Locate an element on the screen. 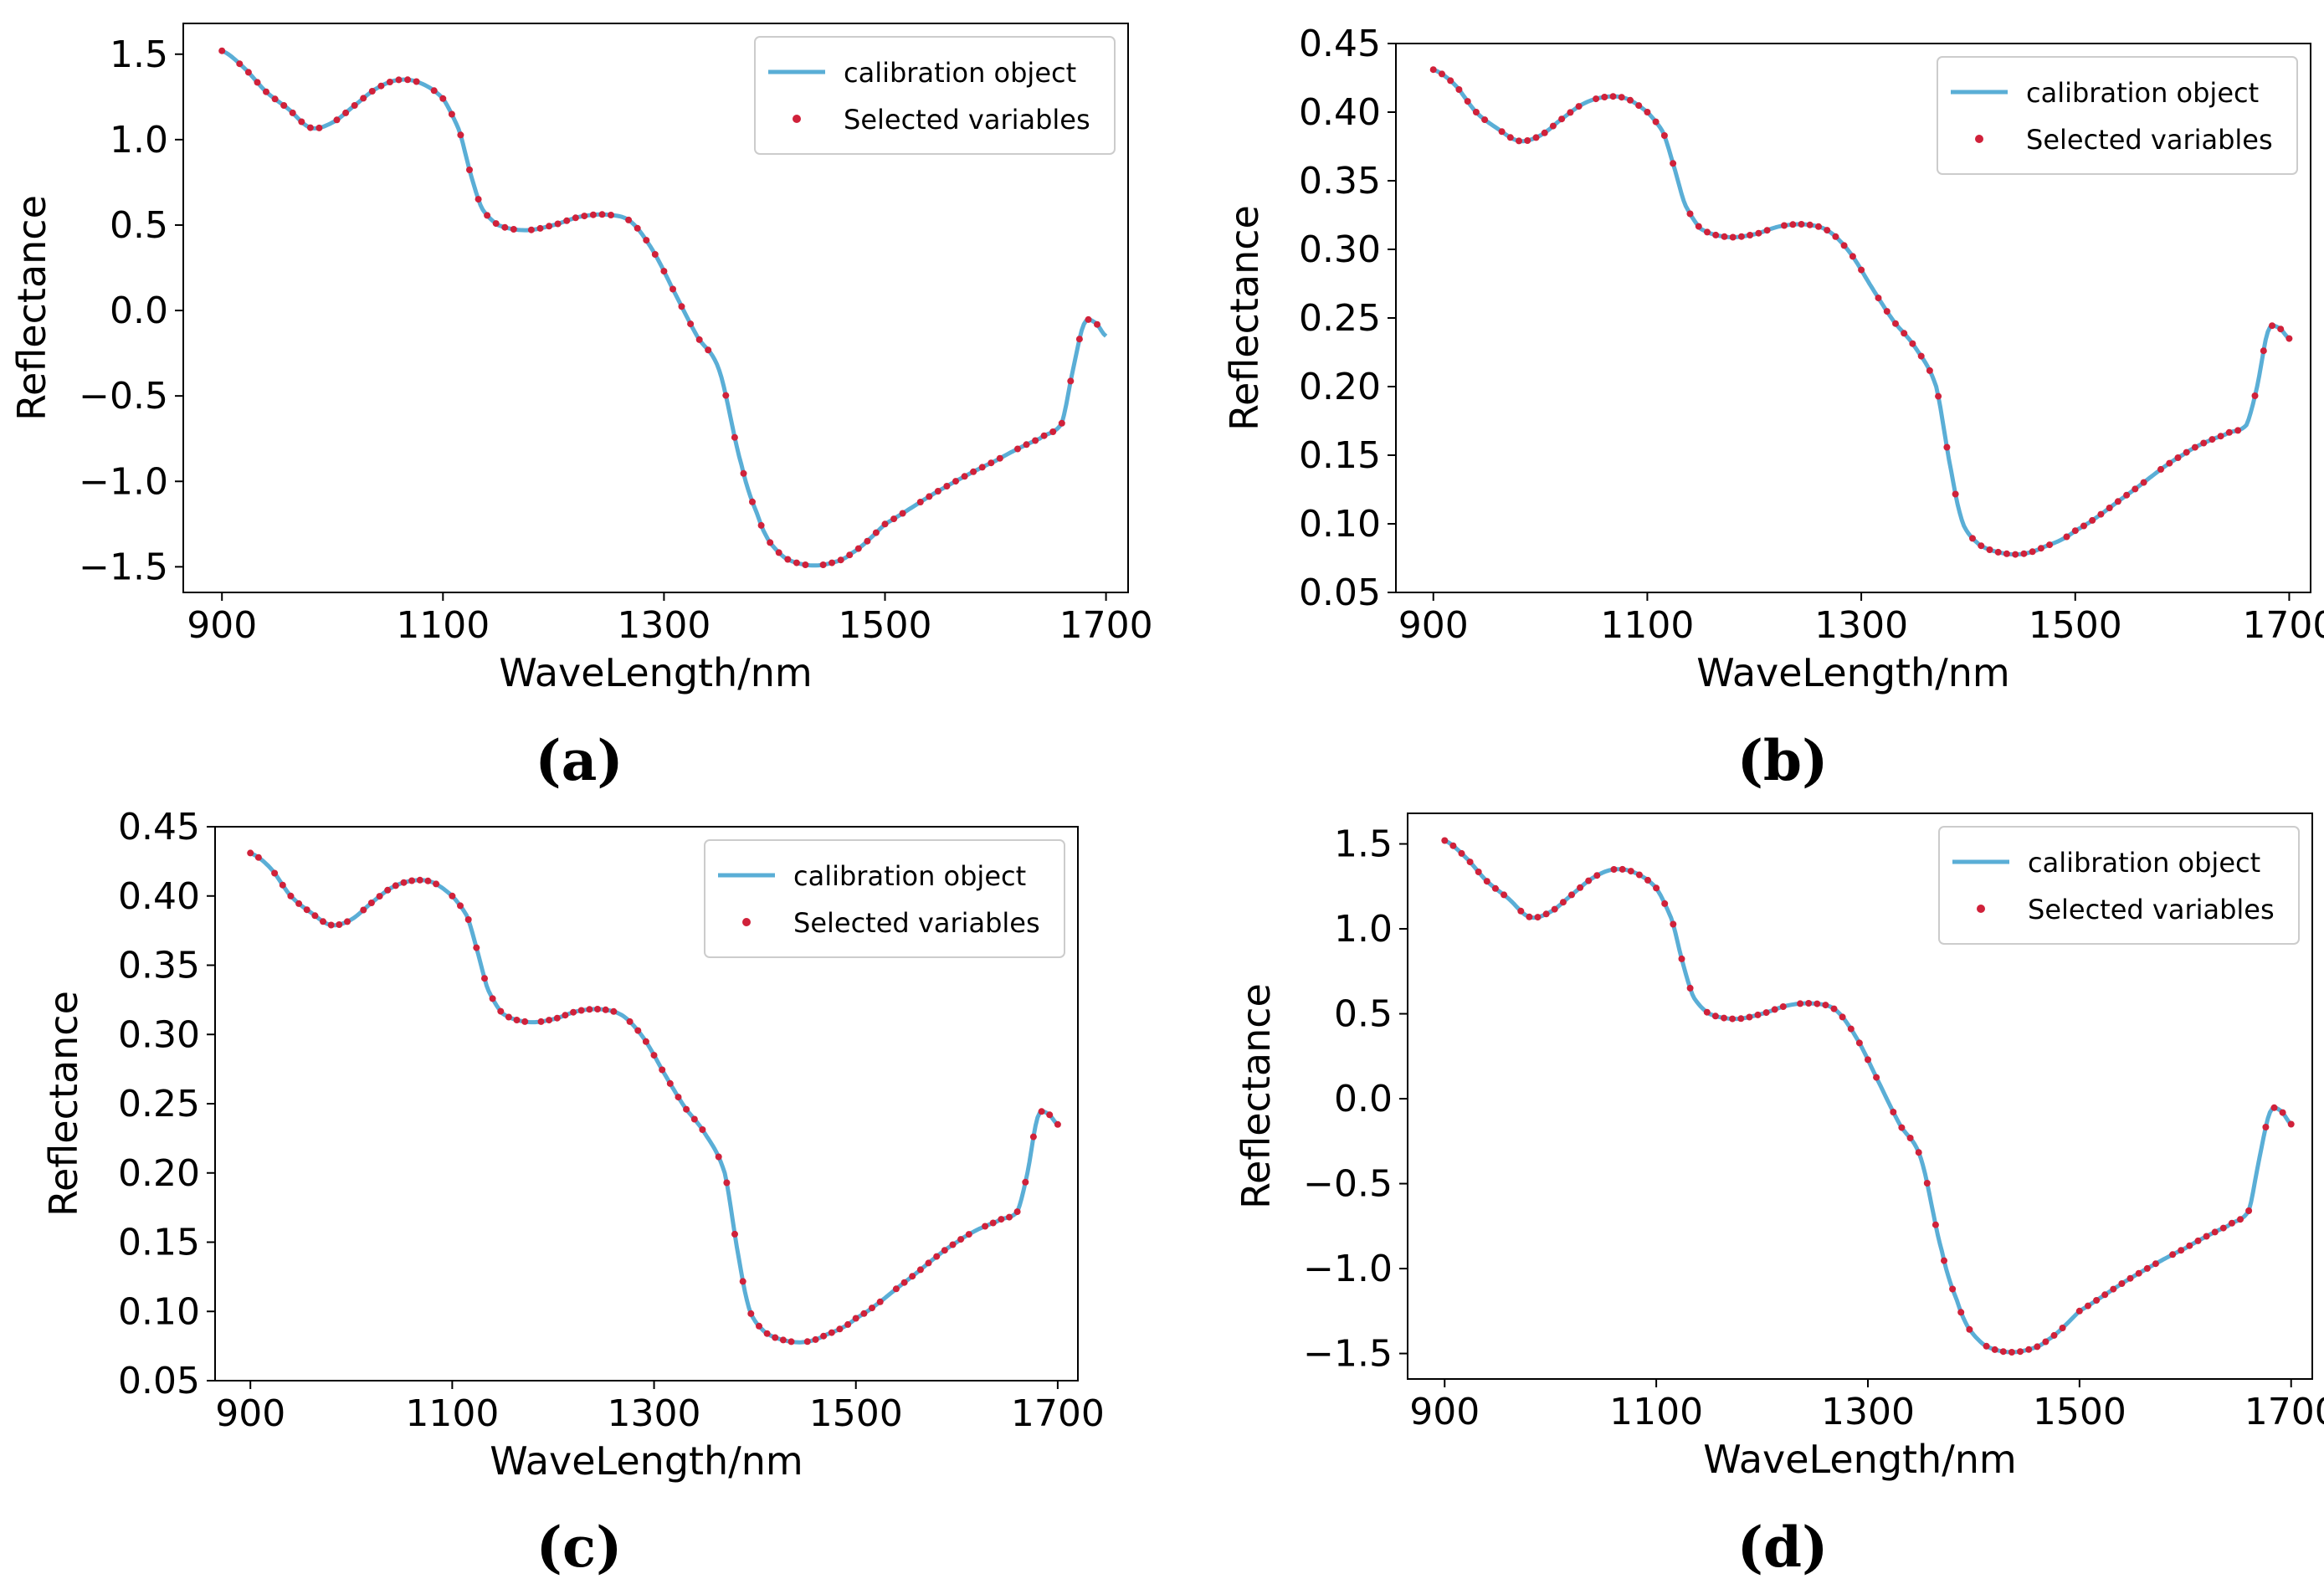 The width and height of the screenshot is (2324, 1584). y-tick-label: 1.5 is located at coordinates (139, 54).